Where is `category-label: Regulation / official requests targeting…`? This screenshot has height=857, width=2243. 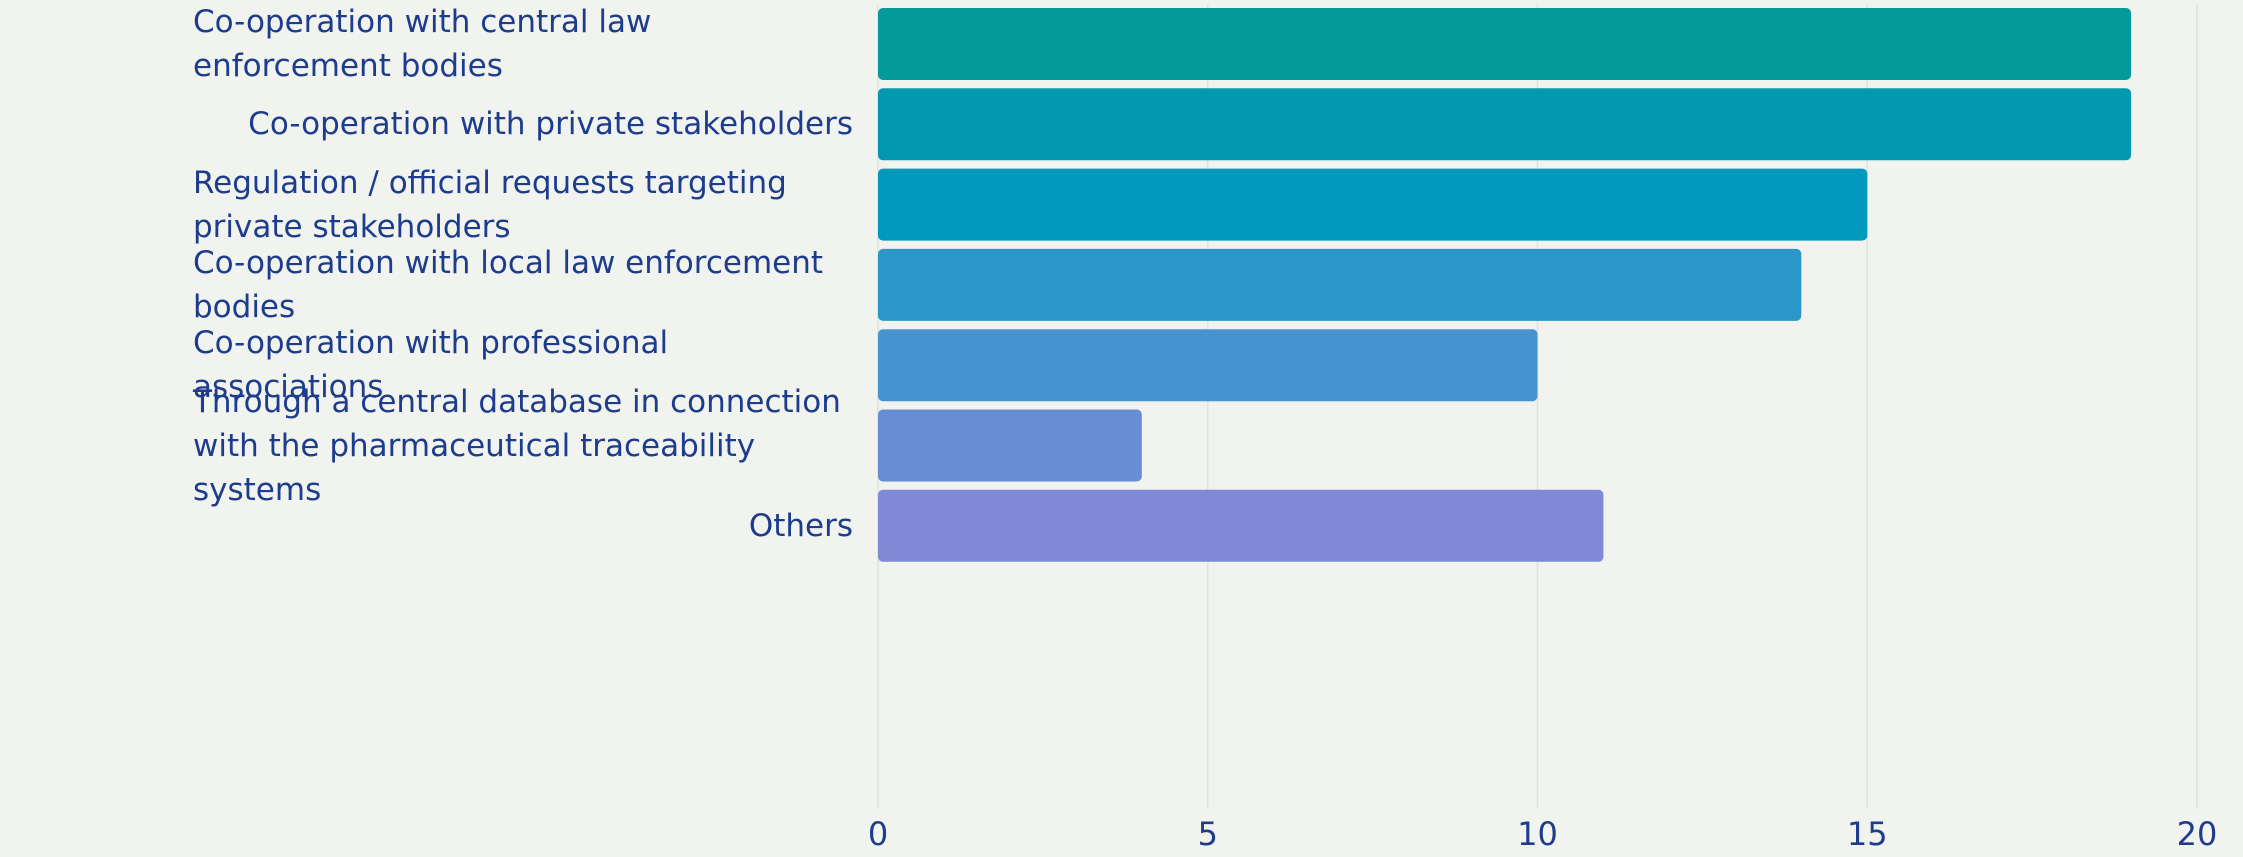 category-label: Regulation / official requests targeting… is located at coordinates (523, 205).